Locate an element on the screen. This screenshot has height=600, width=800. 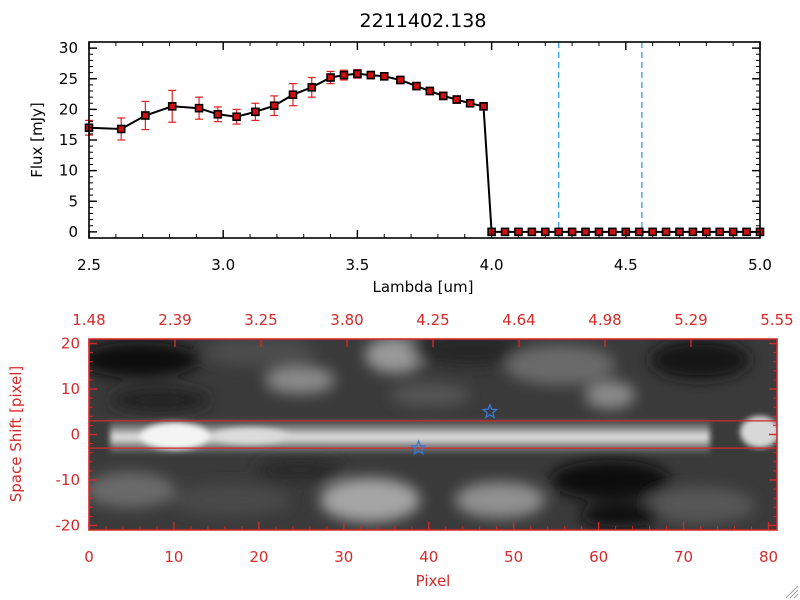
pixel-axis-label: Pixel is located at coordinates (433, 581).